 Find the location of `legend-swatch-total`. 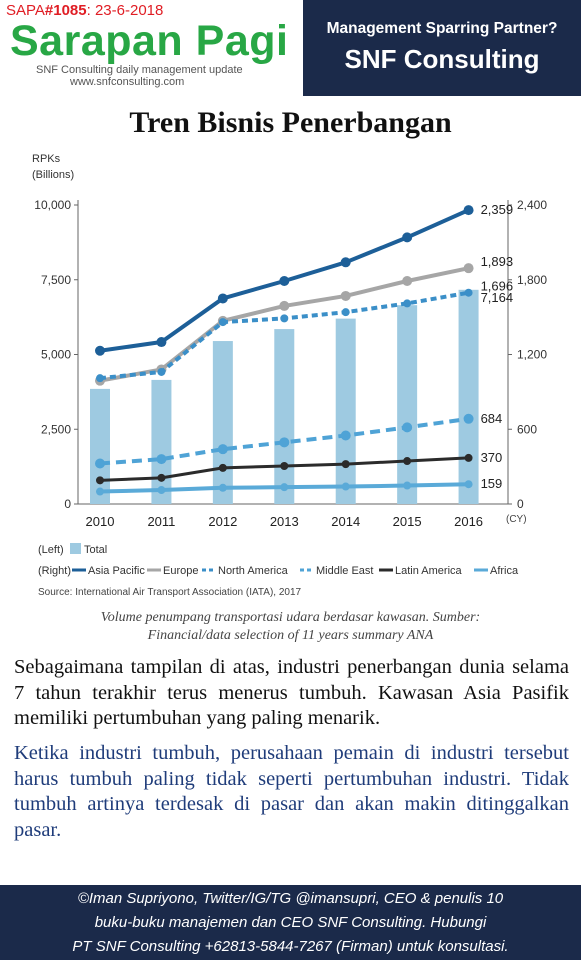

legend-swatch-total is located at coordinates (75, 548).